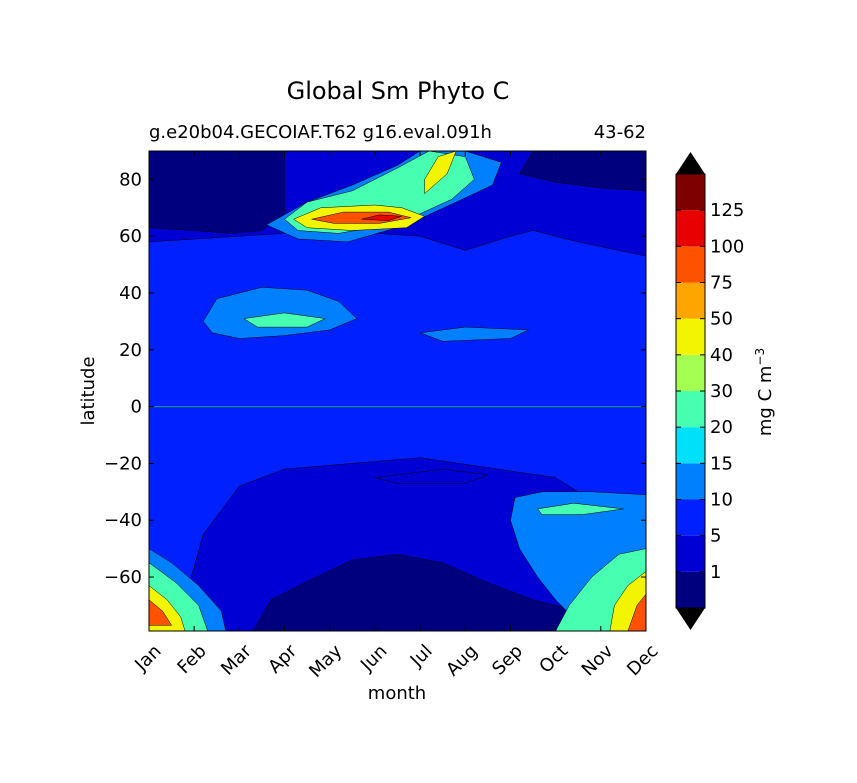  I want to click on y-tick-label: 80, so click(130, 179).